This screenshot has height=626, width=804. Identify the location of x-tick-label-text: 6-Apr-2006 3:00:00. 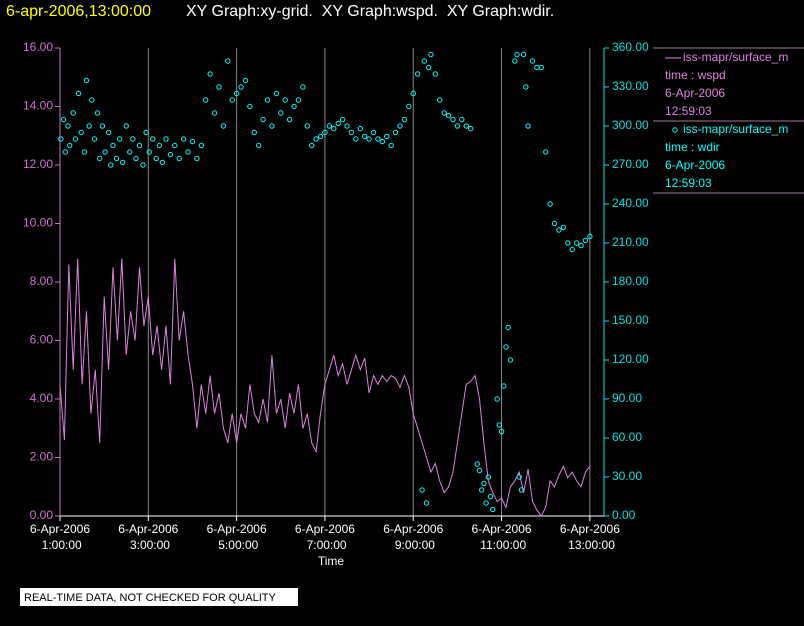
(148, 537).